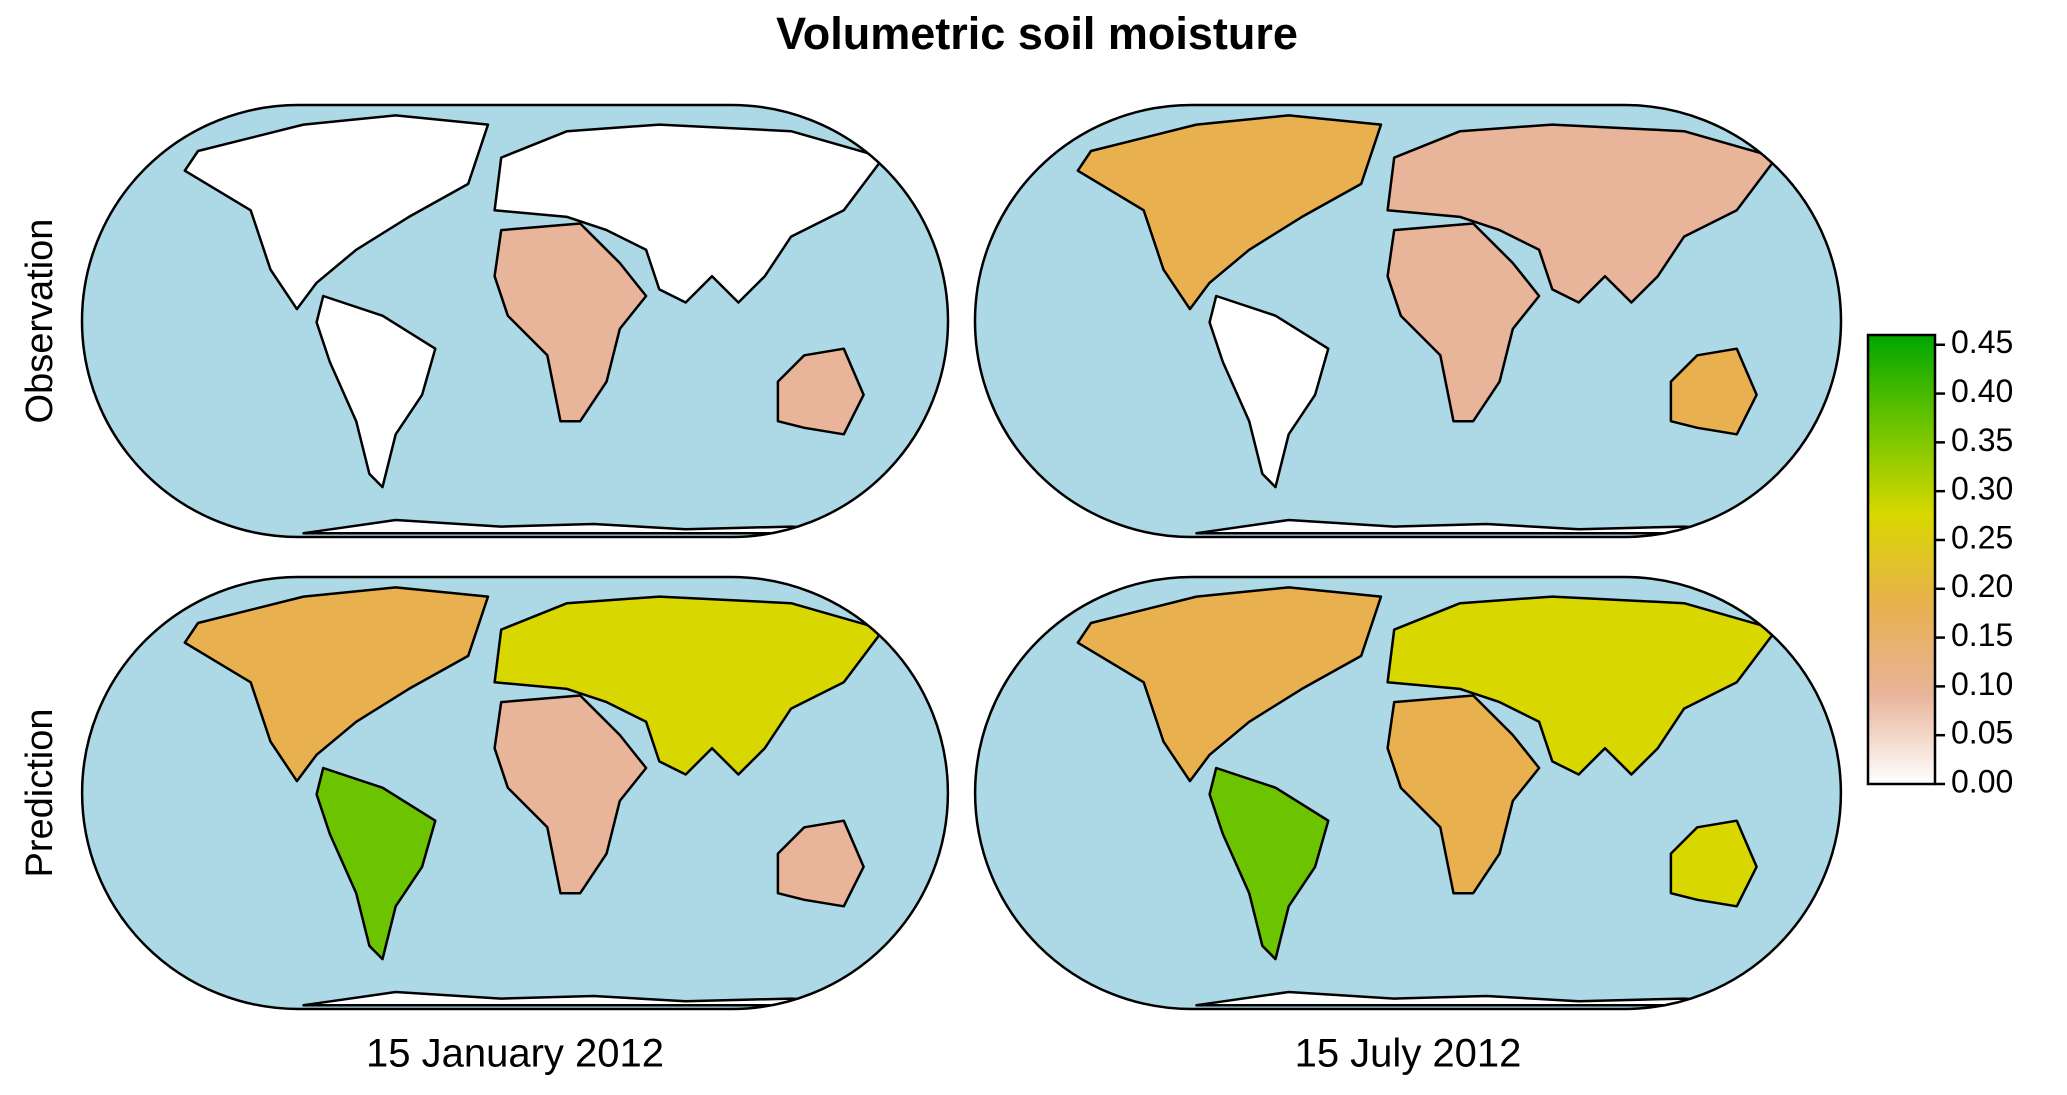 The image size is (2067, 1095). Describe the element at coordinates (1982, 537) in the screenshot. I see `colorbar-tick-label: 0.25` at that location.